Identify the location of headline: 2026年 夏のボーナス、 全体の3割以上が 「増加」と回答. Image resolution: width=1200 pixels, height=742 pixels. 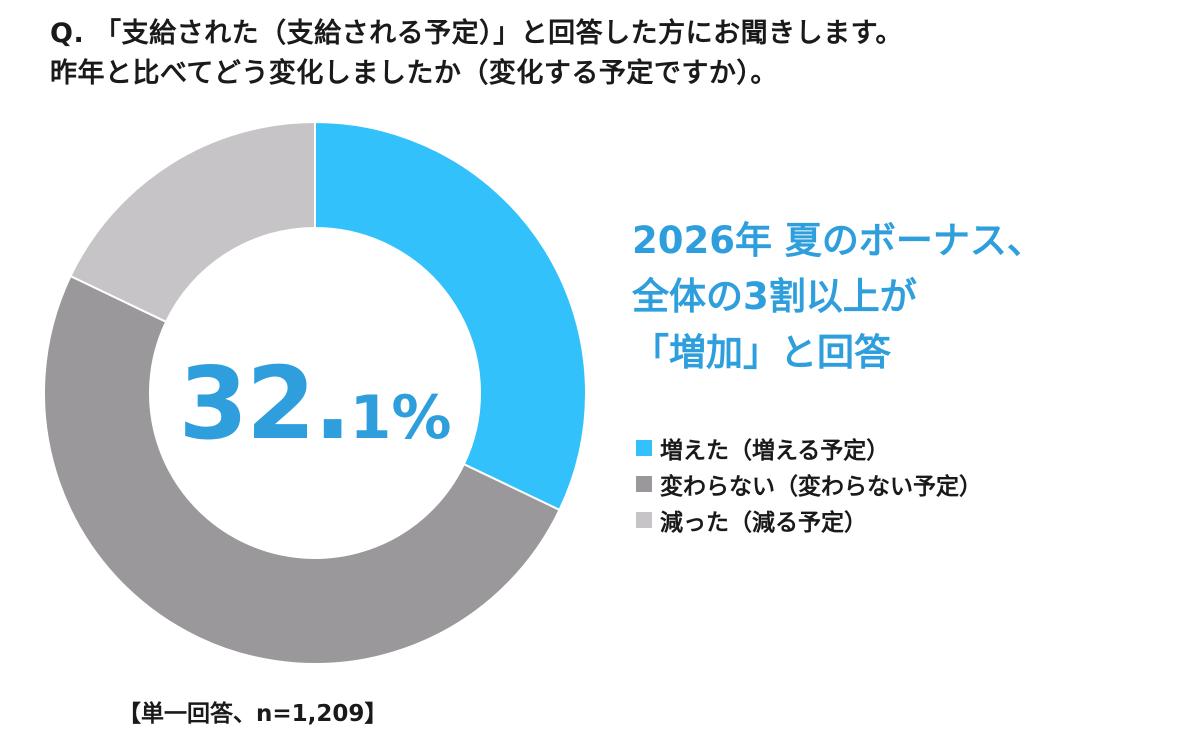
(838, 297).